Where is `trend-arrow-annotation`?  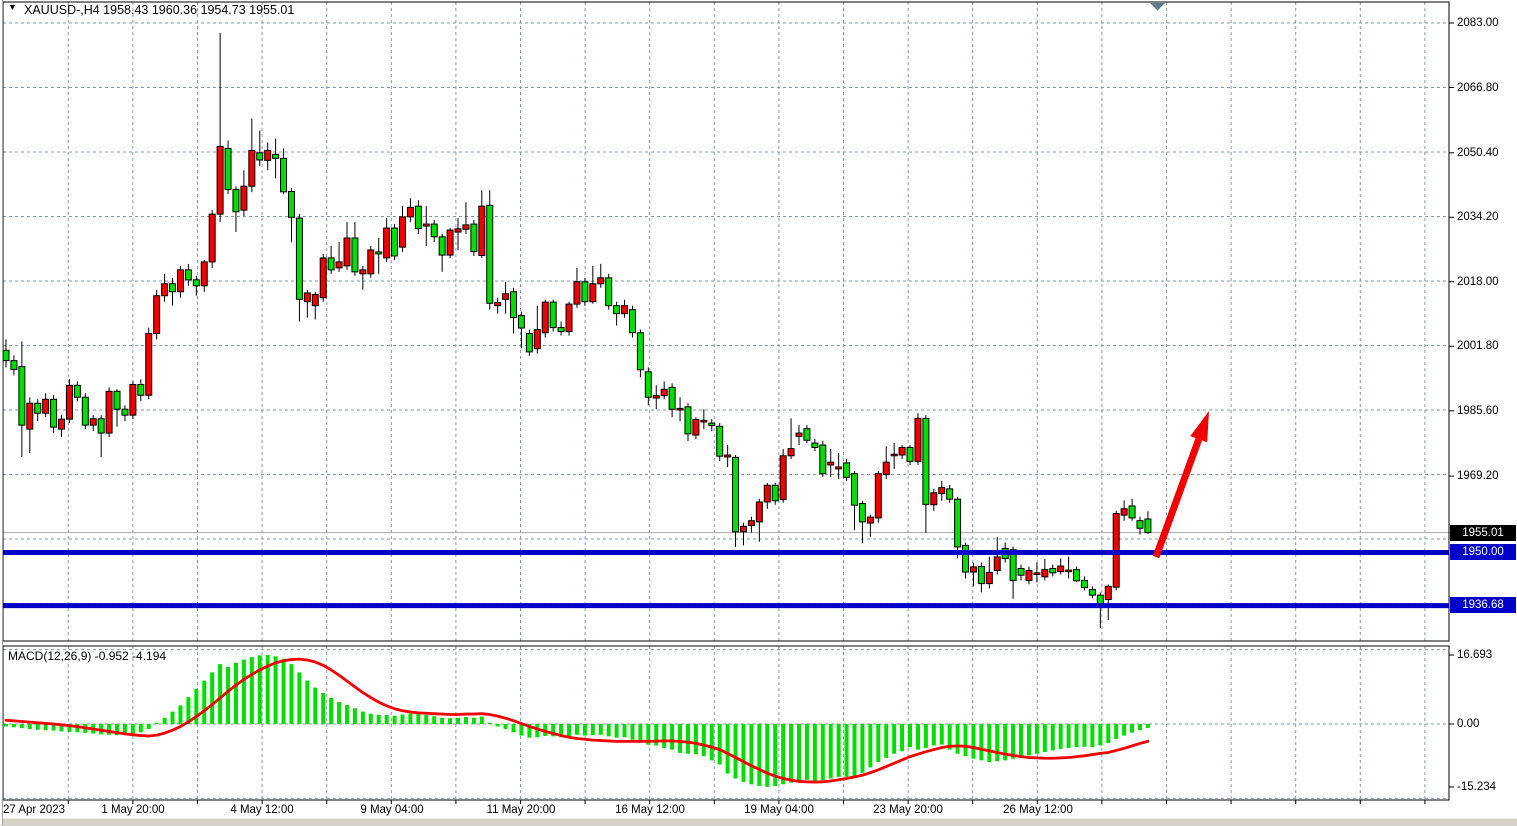 trend-arrow-annotation is located at coordinates (1180, 485).